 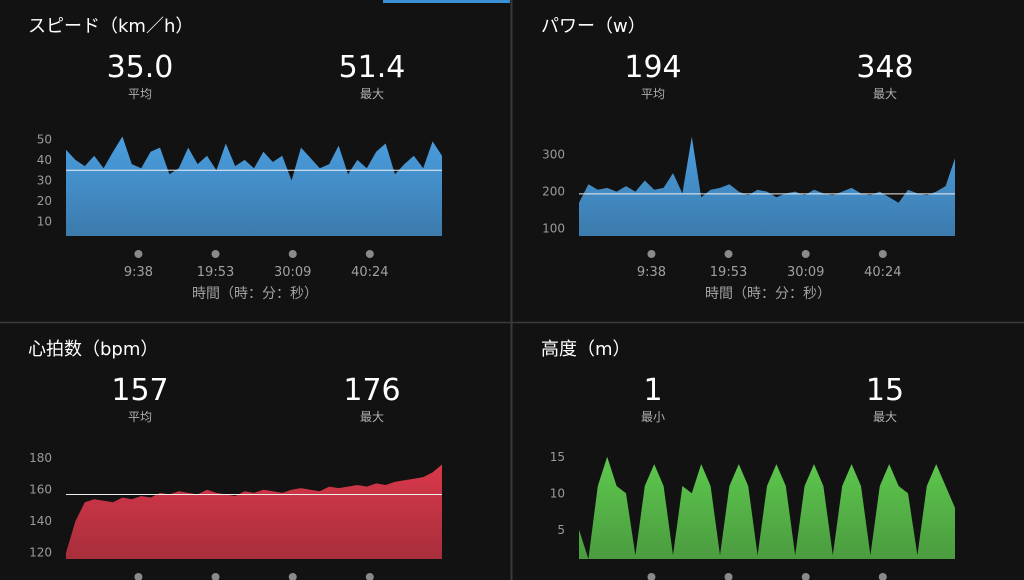 What do you see at coordinates (110, 26) in the screenshot?
I see `panel-title: スピード（km／h）` at bounding box center [110, 26].